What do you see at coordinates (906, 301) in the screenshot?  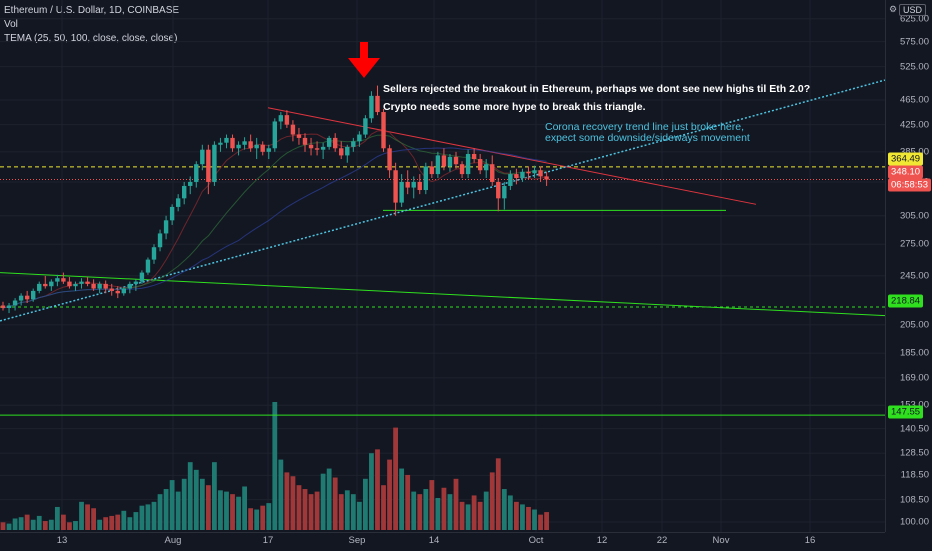 I see `price-tag: 218.84` at bounding box center [906, 301].